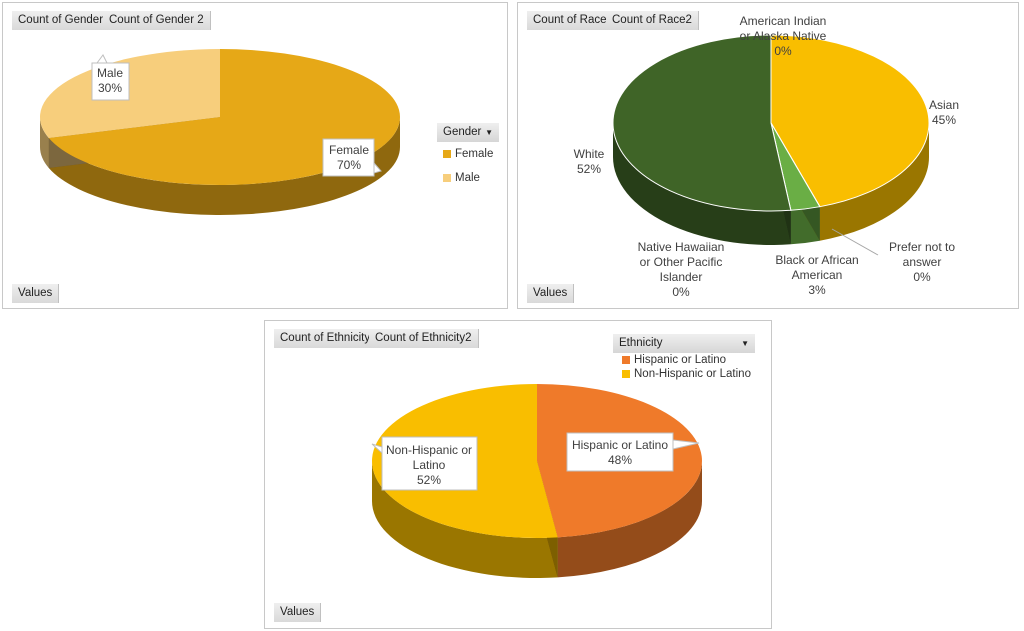 The image size is (1024, 631). Describe the element at coordinates (620, 445) in the screenshot. I see `svg-text: Hispanic or Latino` at that location.